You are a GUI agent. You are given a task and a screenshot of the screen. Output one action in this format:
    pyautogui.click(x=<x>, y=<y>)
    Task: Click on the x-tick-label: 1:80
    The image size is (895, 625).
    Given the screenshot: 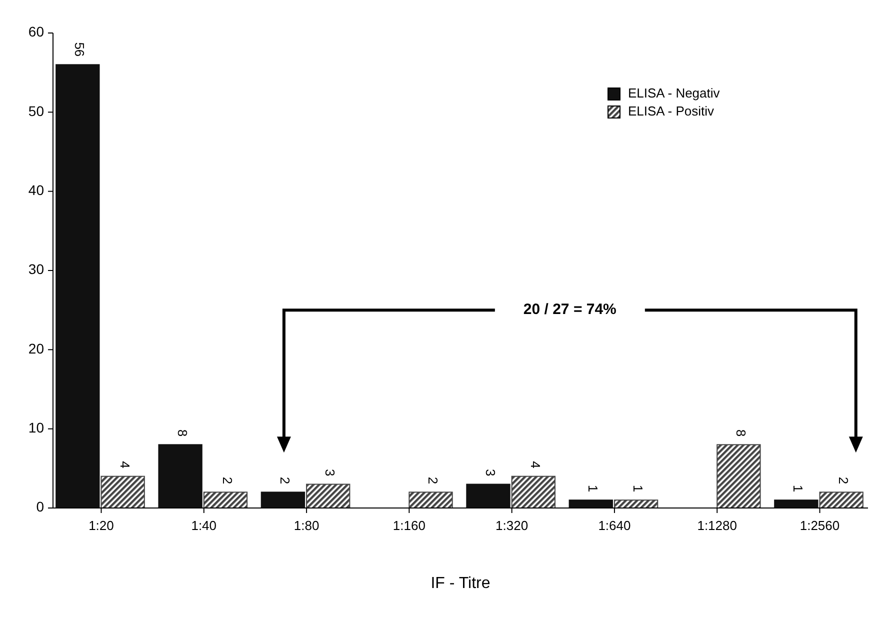 What is the action you would take?
    pyautogui.click(x=307, y=525)
    